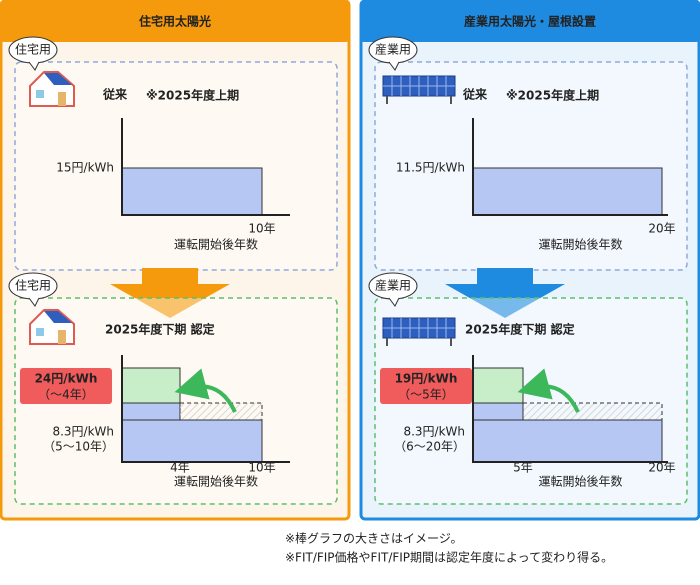  I want to click on x-label: 5年, so click(523, 468).